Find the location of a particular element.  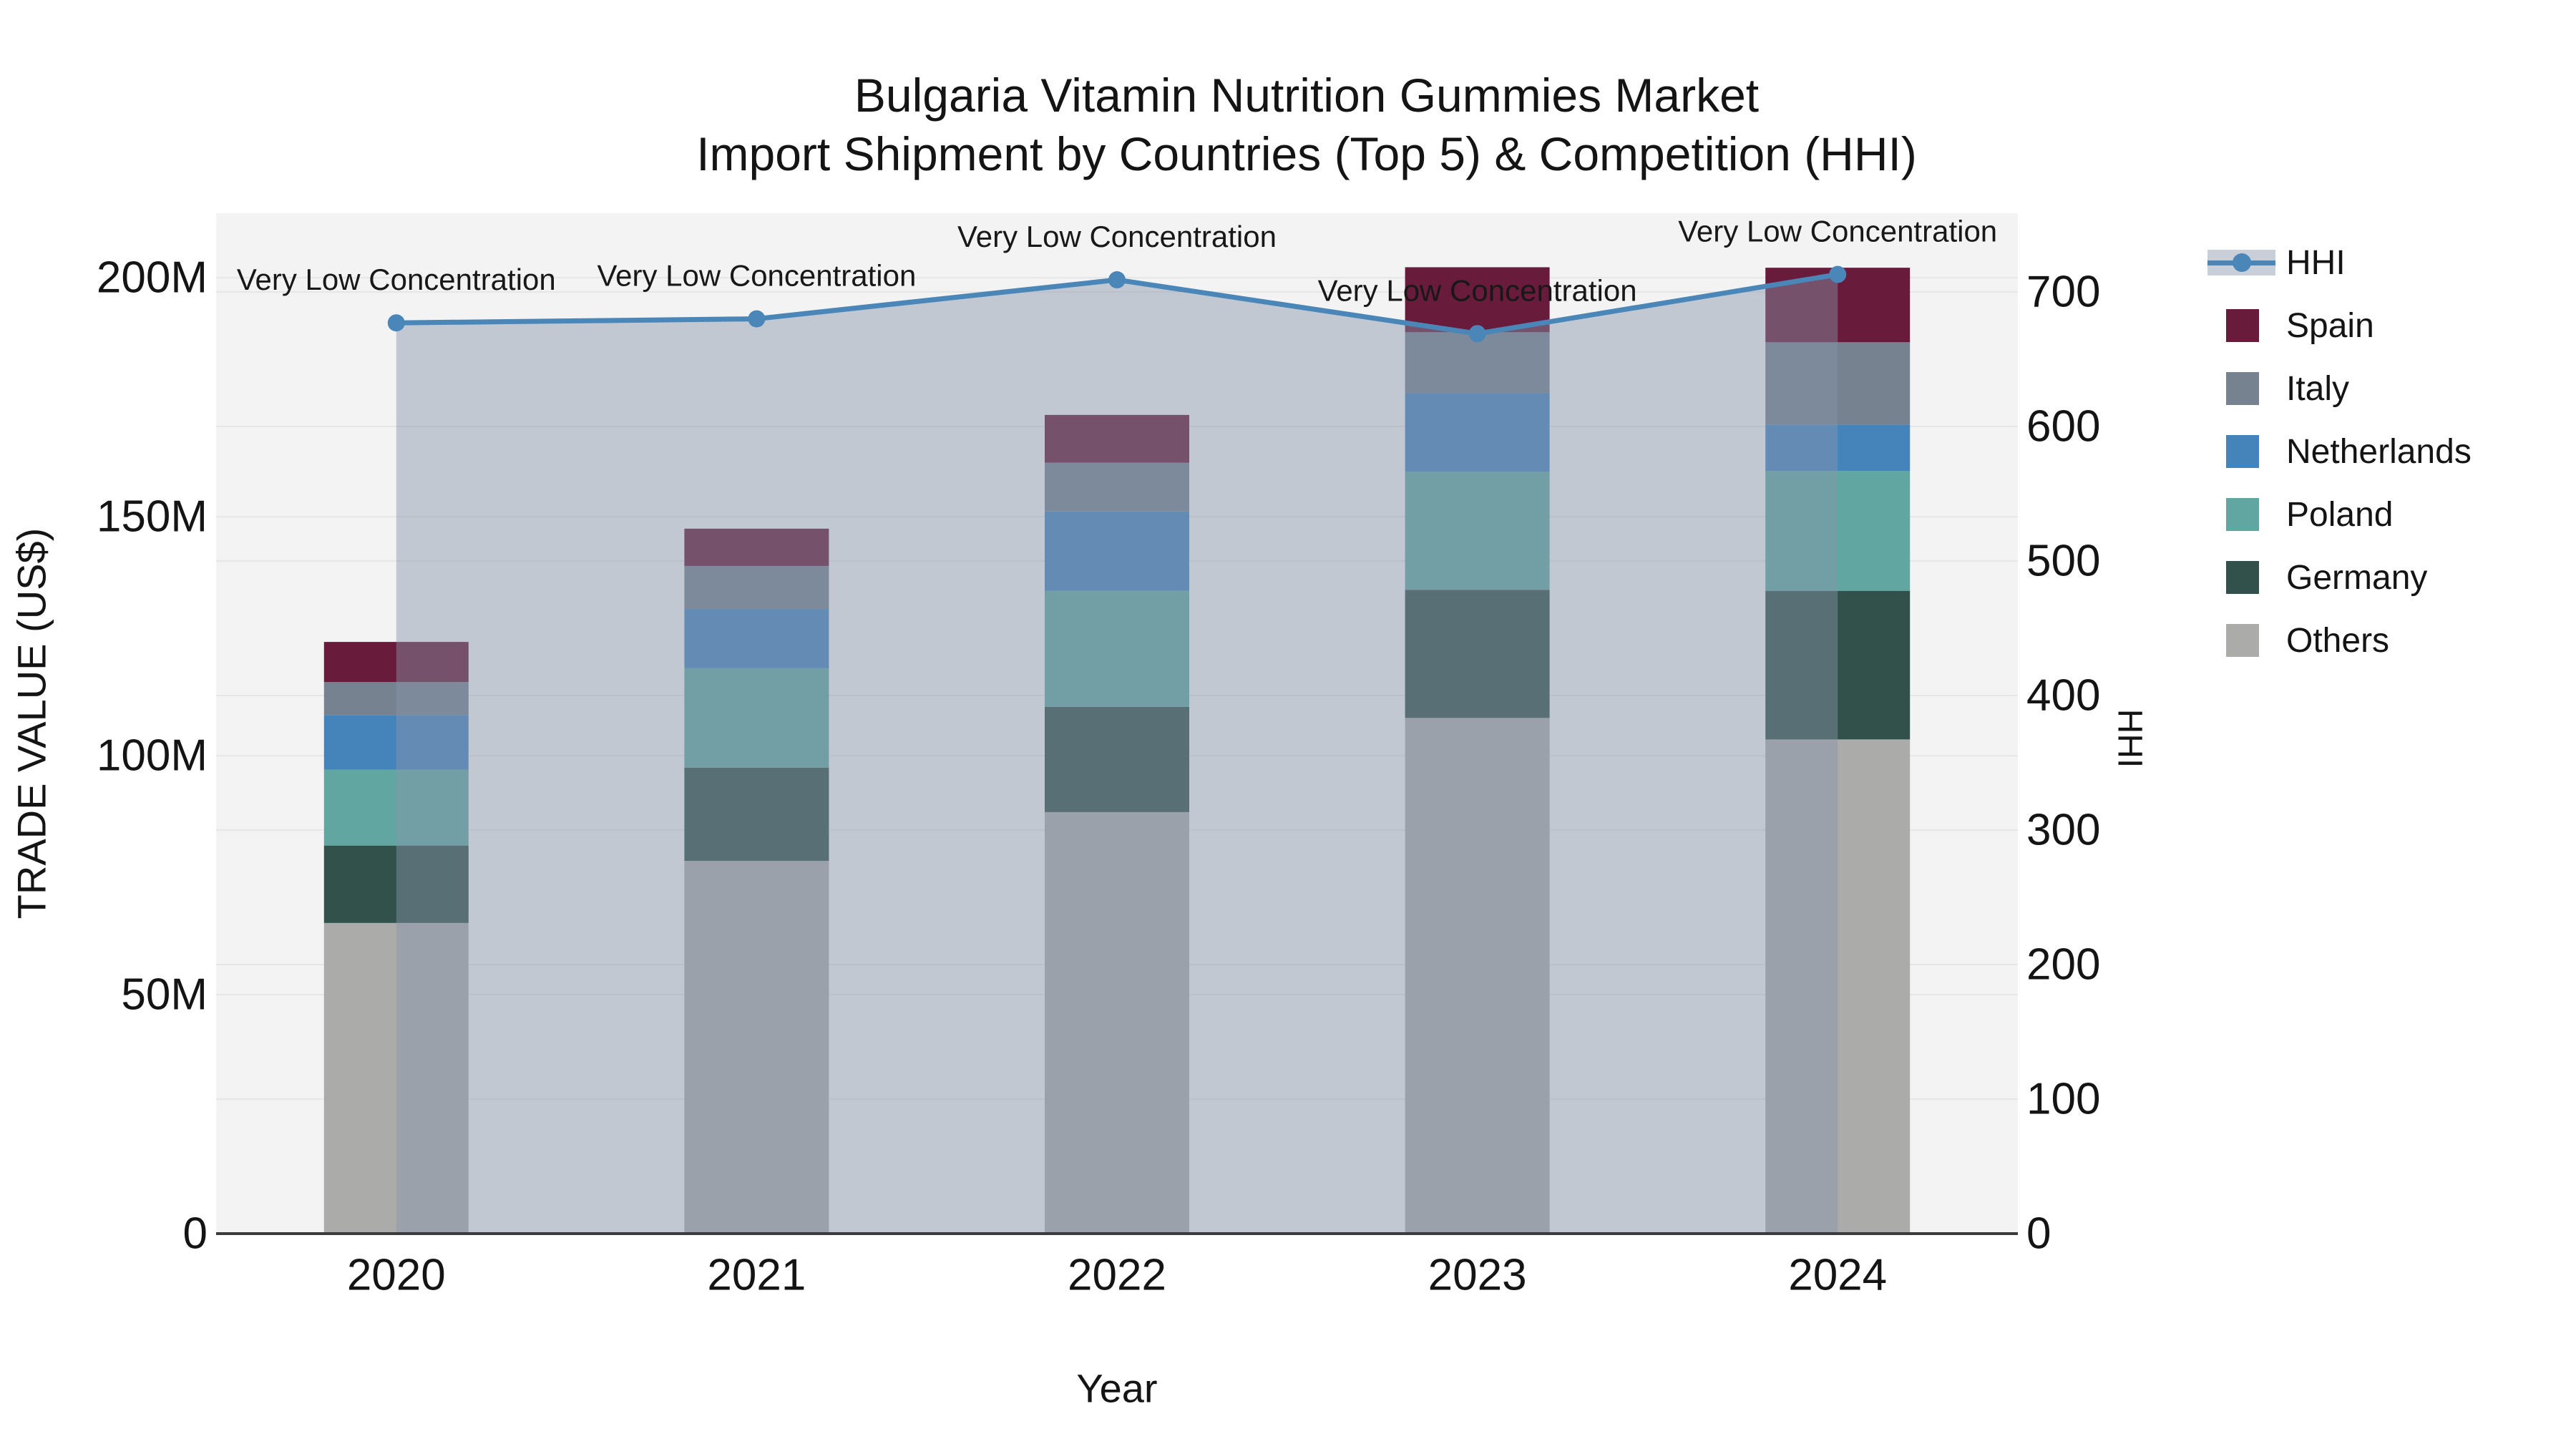

hhi-marker-2023 is located at coordinates (1477, 334).